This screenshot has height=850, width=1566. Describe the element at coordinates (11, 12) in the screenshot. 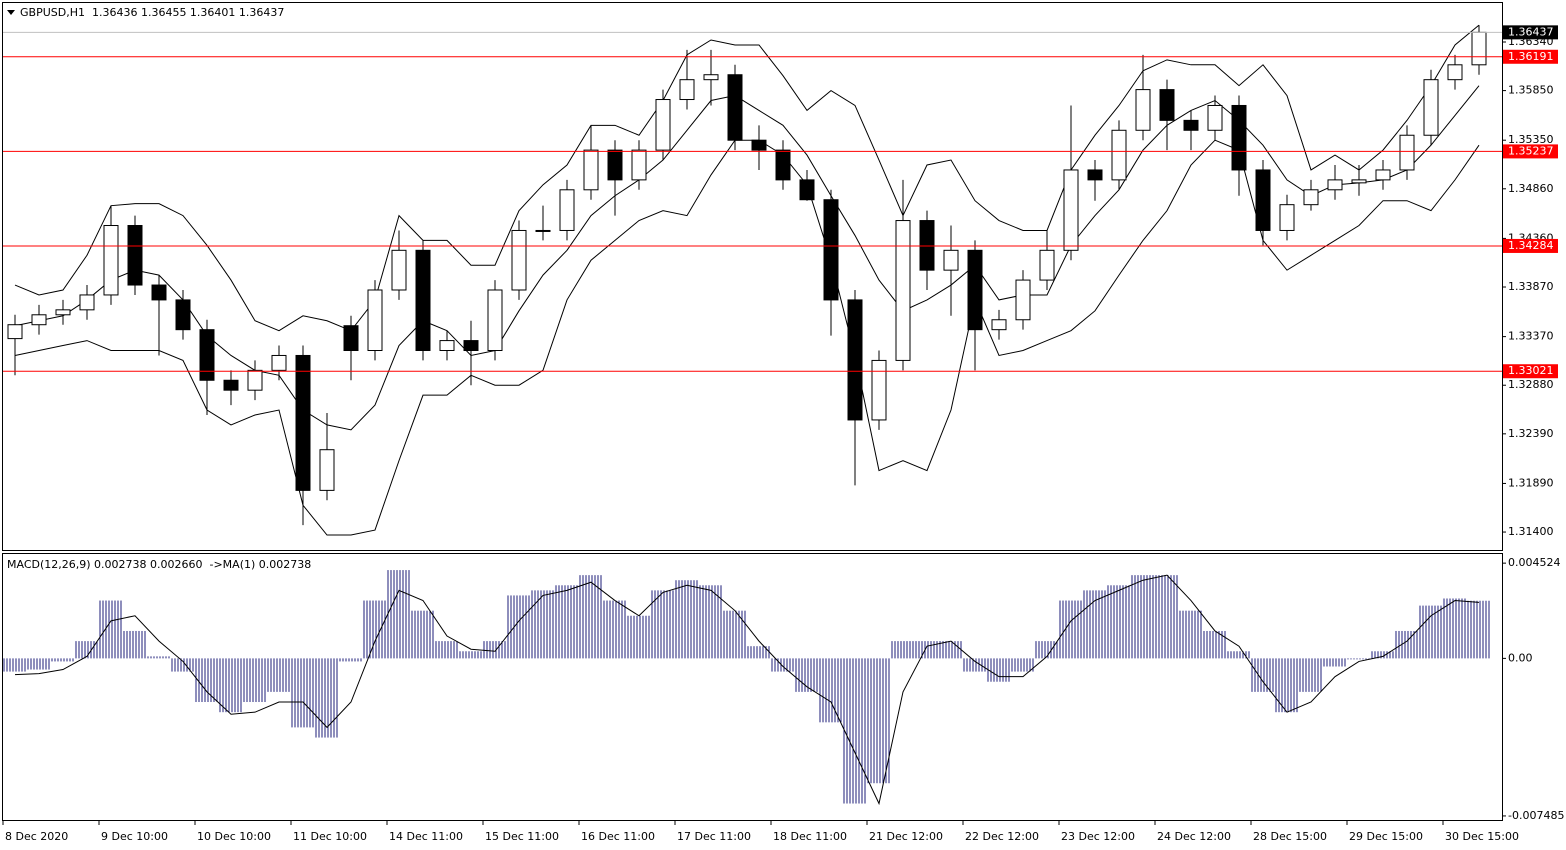

I see `menu-arrow` at that location.